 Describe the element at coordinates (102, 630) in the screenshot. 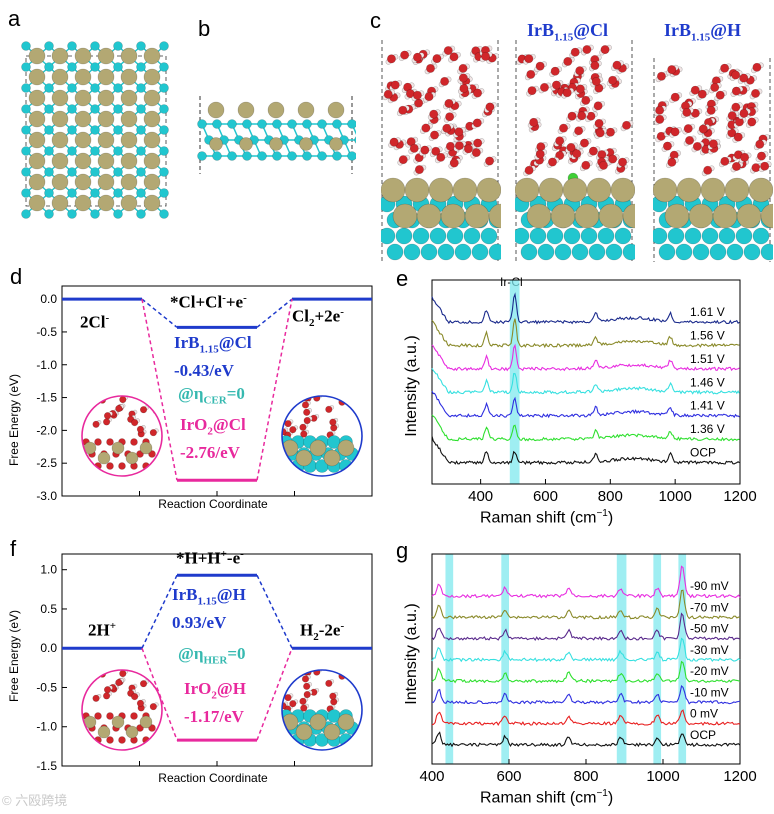

I see `chart-f-state-left: 2H+` at that location.